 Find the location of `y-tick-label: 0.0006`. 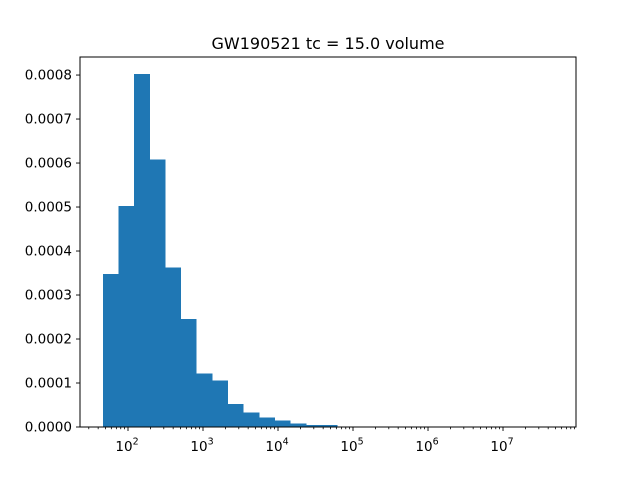

y-tick-label: 0.0006 is located at coordinates (48, 164).